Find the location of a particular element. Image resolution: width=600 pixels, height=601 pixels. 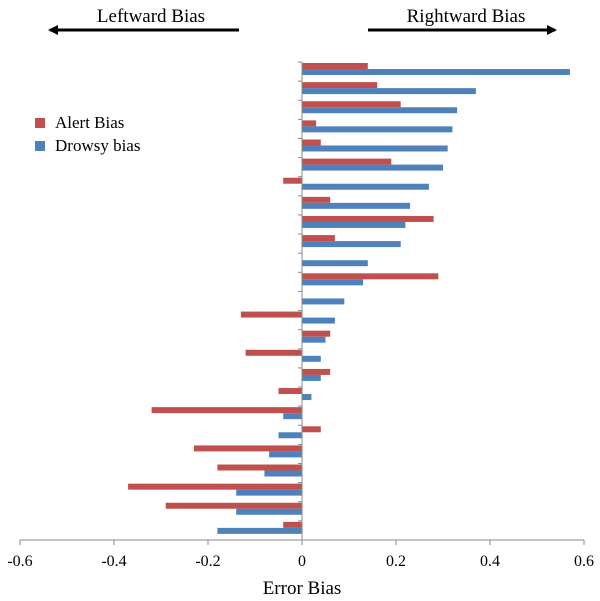

x-tick-label-3: 0 is located at coordinates (302, 561).